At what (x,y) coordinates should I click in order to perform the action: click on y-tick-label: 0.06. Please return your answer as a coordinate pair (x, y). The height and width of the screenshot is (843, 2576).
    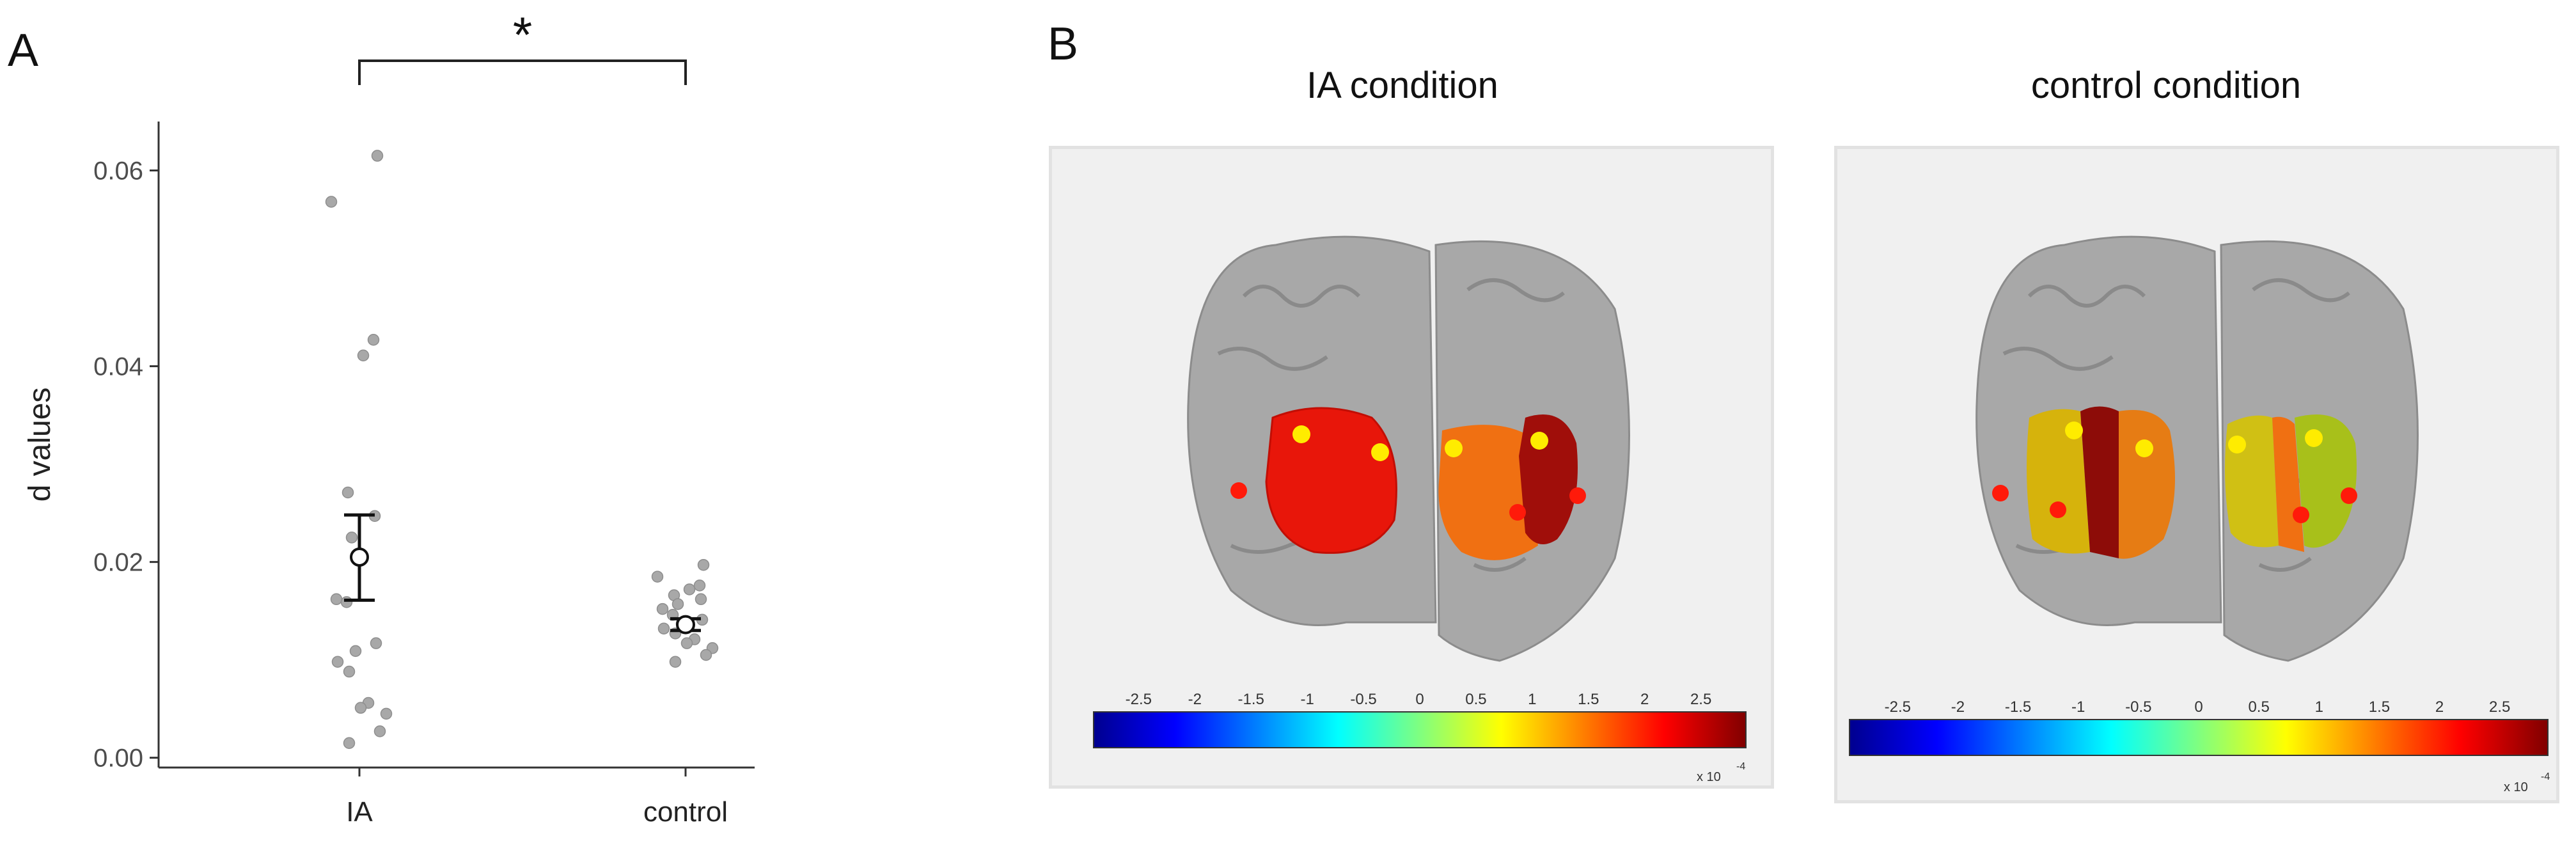
    Looking at the image, I should click on (118, 171).